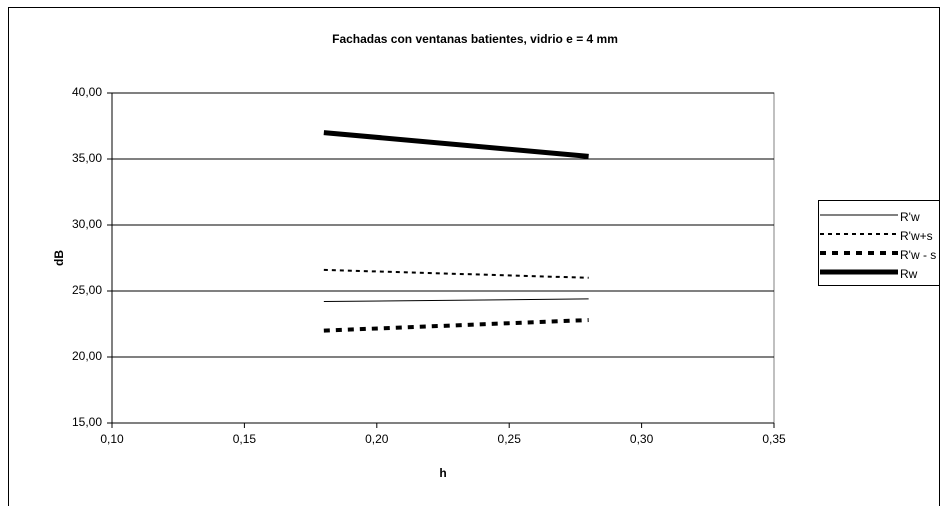 This screenshot has height=506, width=952. I want to click on x-tick-label: 0,15, so click(245, 439).